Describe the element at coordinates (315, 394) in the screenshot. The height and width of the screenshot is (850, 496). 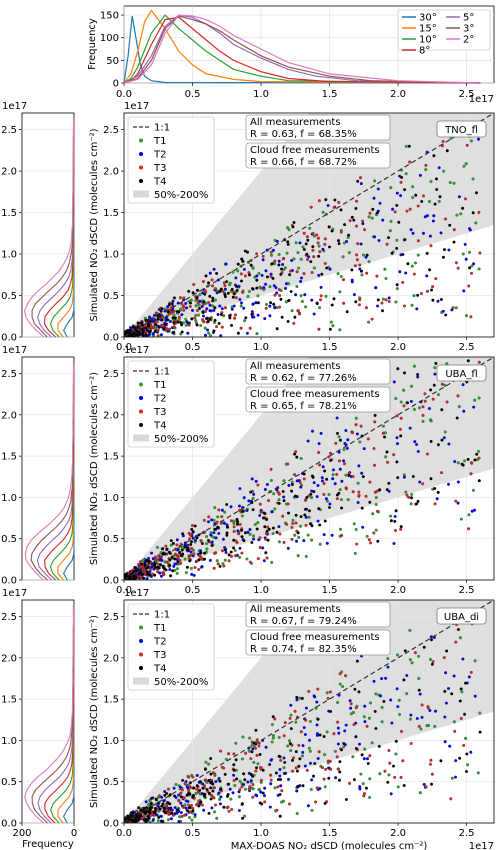
I see `stats-cf-title: Cloud free measurements` at that location.